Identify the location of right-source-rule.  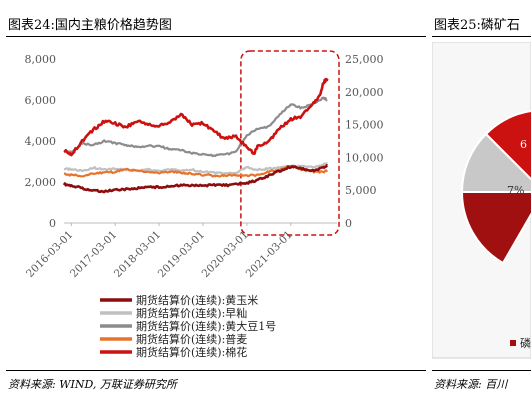
(481, 370).